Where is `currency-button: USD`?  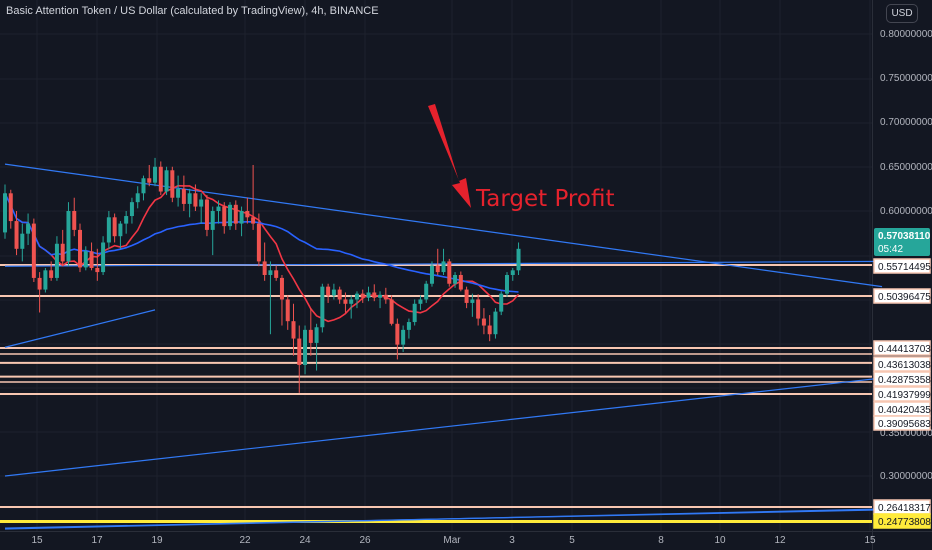
currency-button: USD is located at coordinates (902, 13).